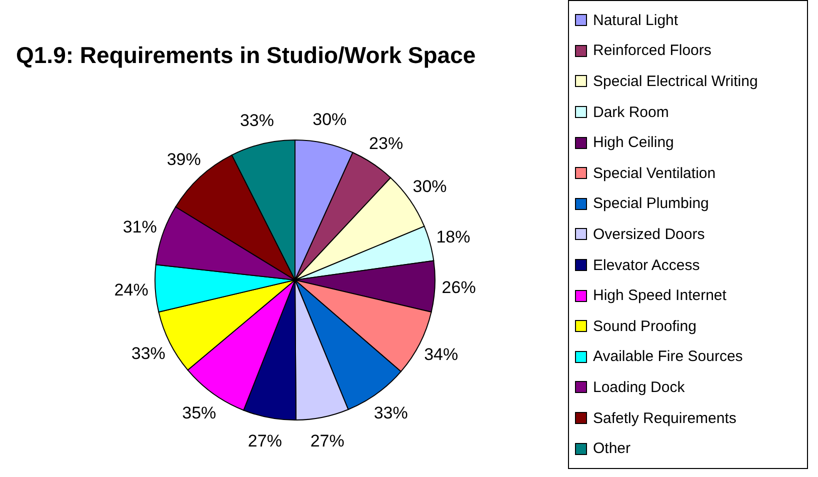 This screenshot has height=477, width=818. Describe the element at coordinates (612, 449) in the screenshot. I see `legend-label: Other` at that location.